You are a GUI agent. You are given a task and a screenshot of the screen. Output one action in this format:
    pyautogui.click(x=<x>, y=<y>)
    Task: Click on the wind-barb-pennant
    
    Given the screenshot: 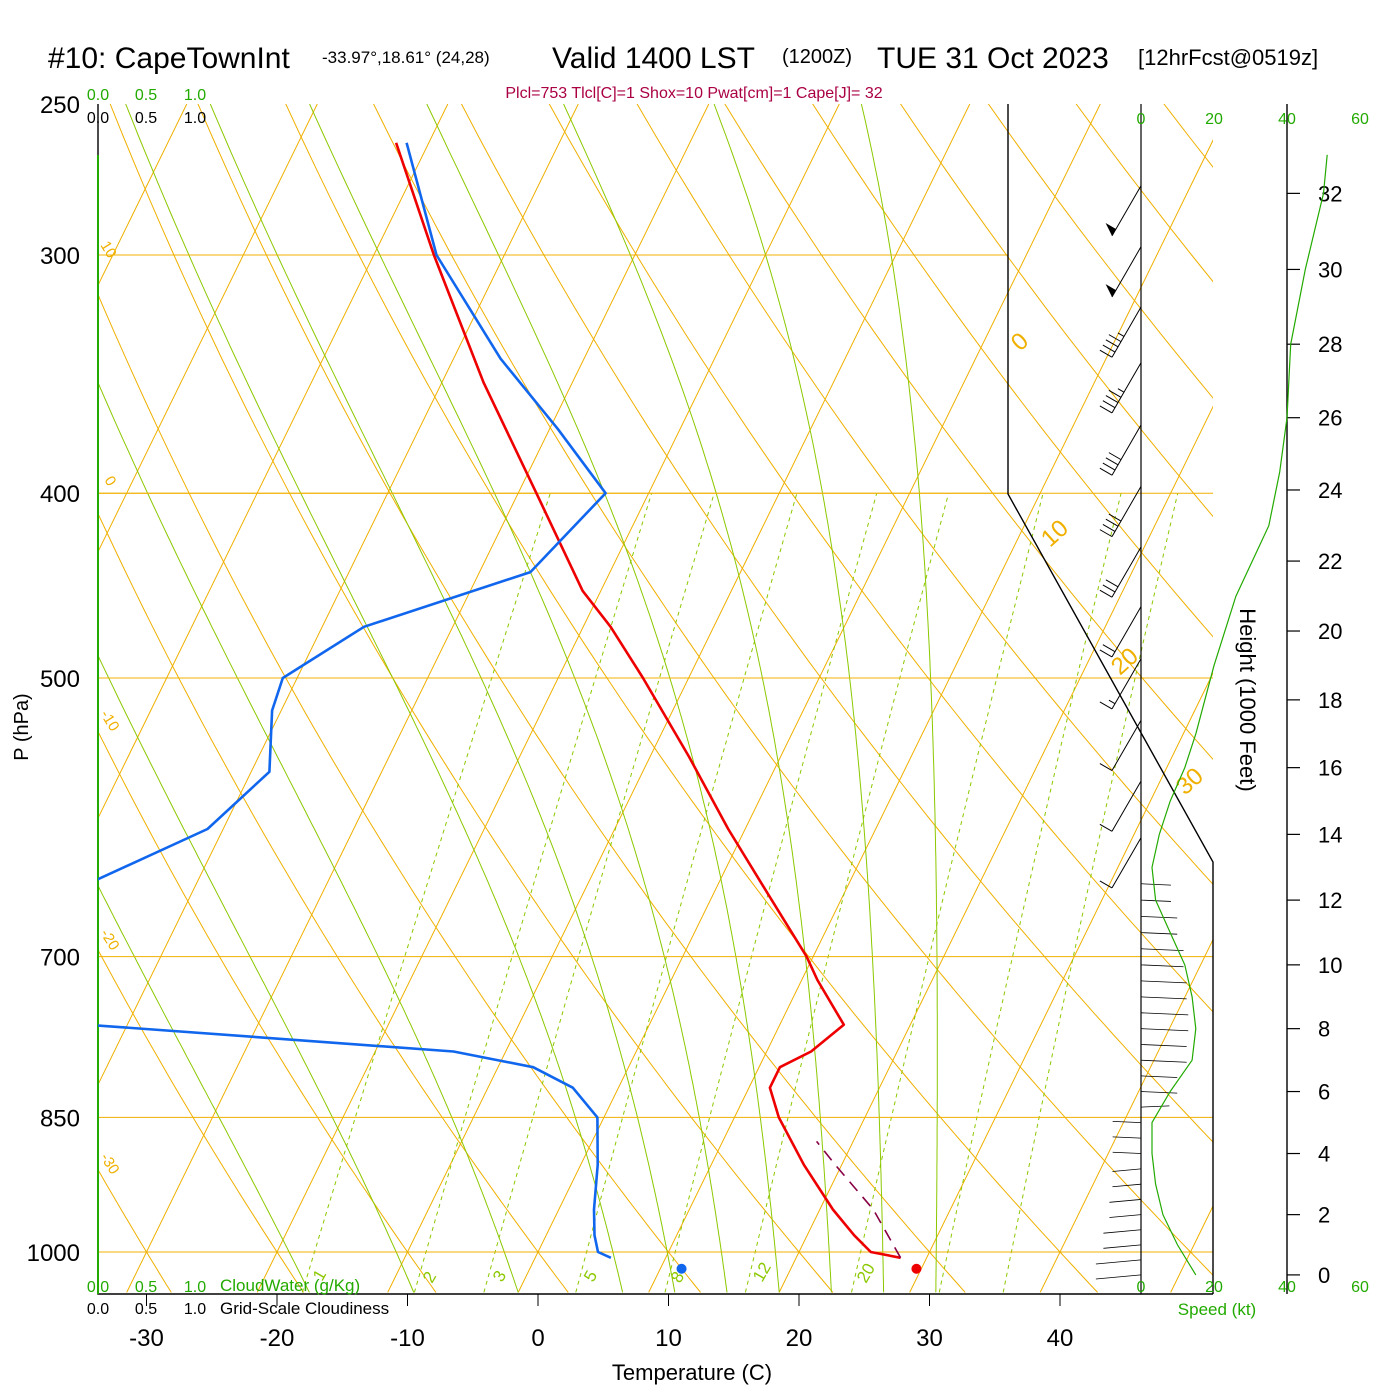 What is the action you would take?
    pyautogui.click(x=1110, y=229)
    